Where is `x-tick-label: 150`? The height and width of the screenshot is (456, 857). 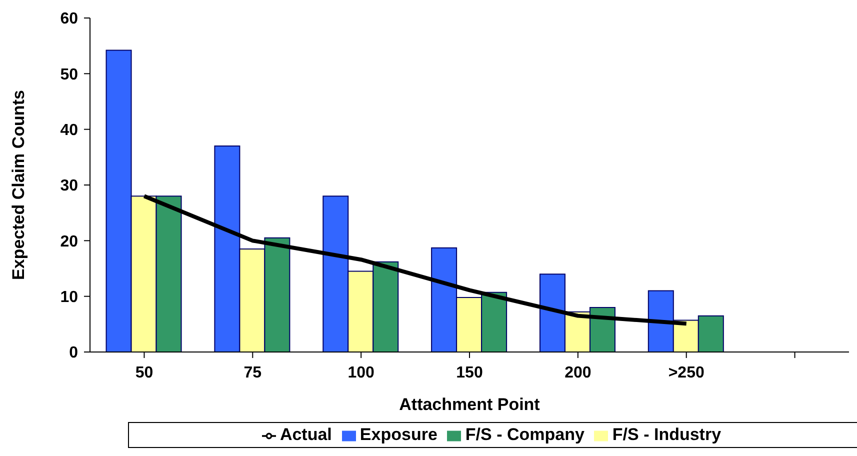
x-tick-label: 150 is located at coordinates (469, 373).